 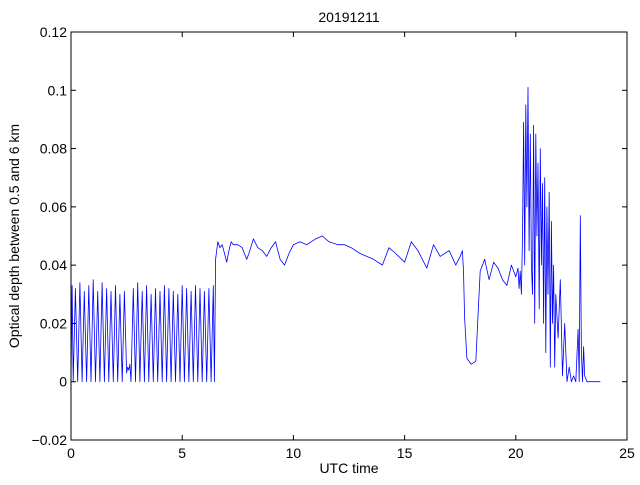 I want to click on y-tick-label: 0.08, so click(x=53, y=149).